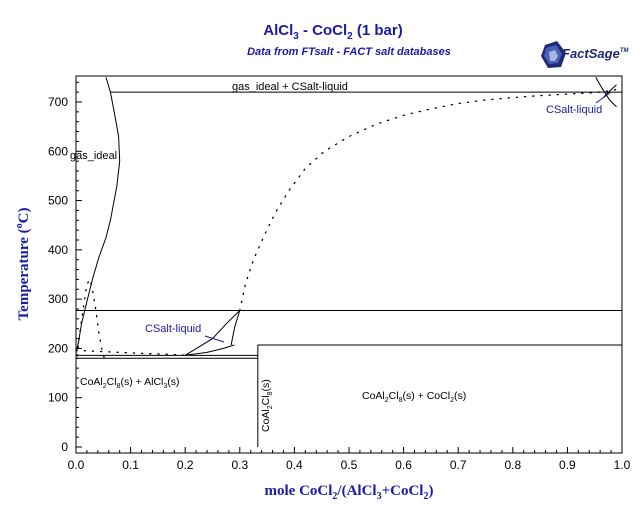 The width and height of the screenshot is (640, 509). Describe the element at coordinates (130, 383) in the screenshot. I see `label-solid-left: CoAl2Cl8(s) + AlCl3(s)` at that location.